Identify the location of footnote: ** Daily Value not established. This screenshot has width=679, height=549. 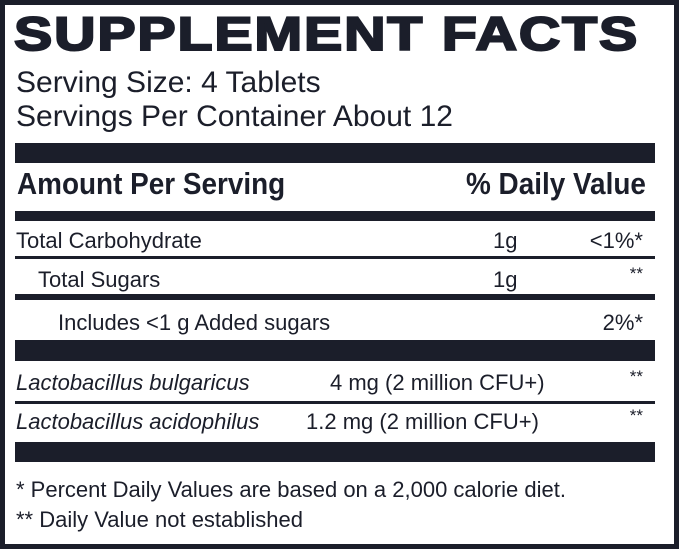
(159, 519).